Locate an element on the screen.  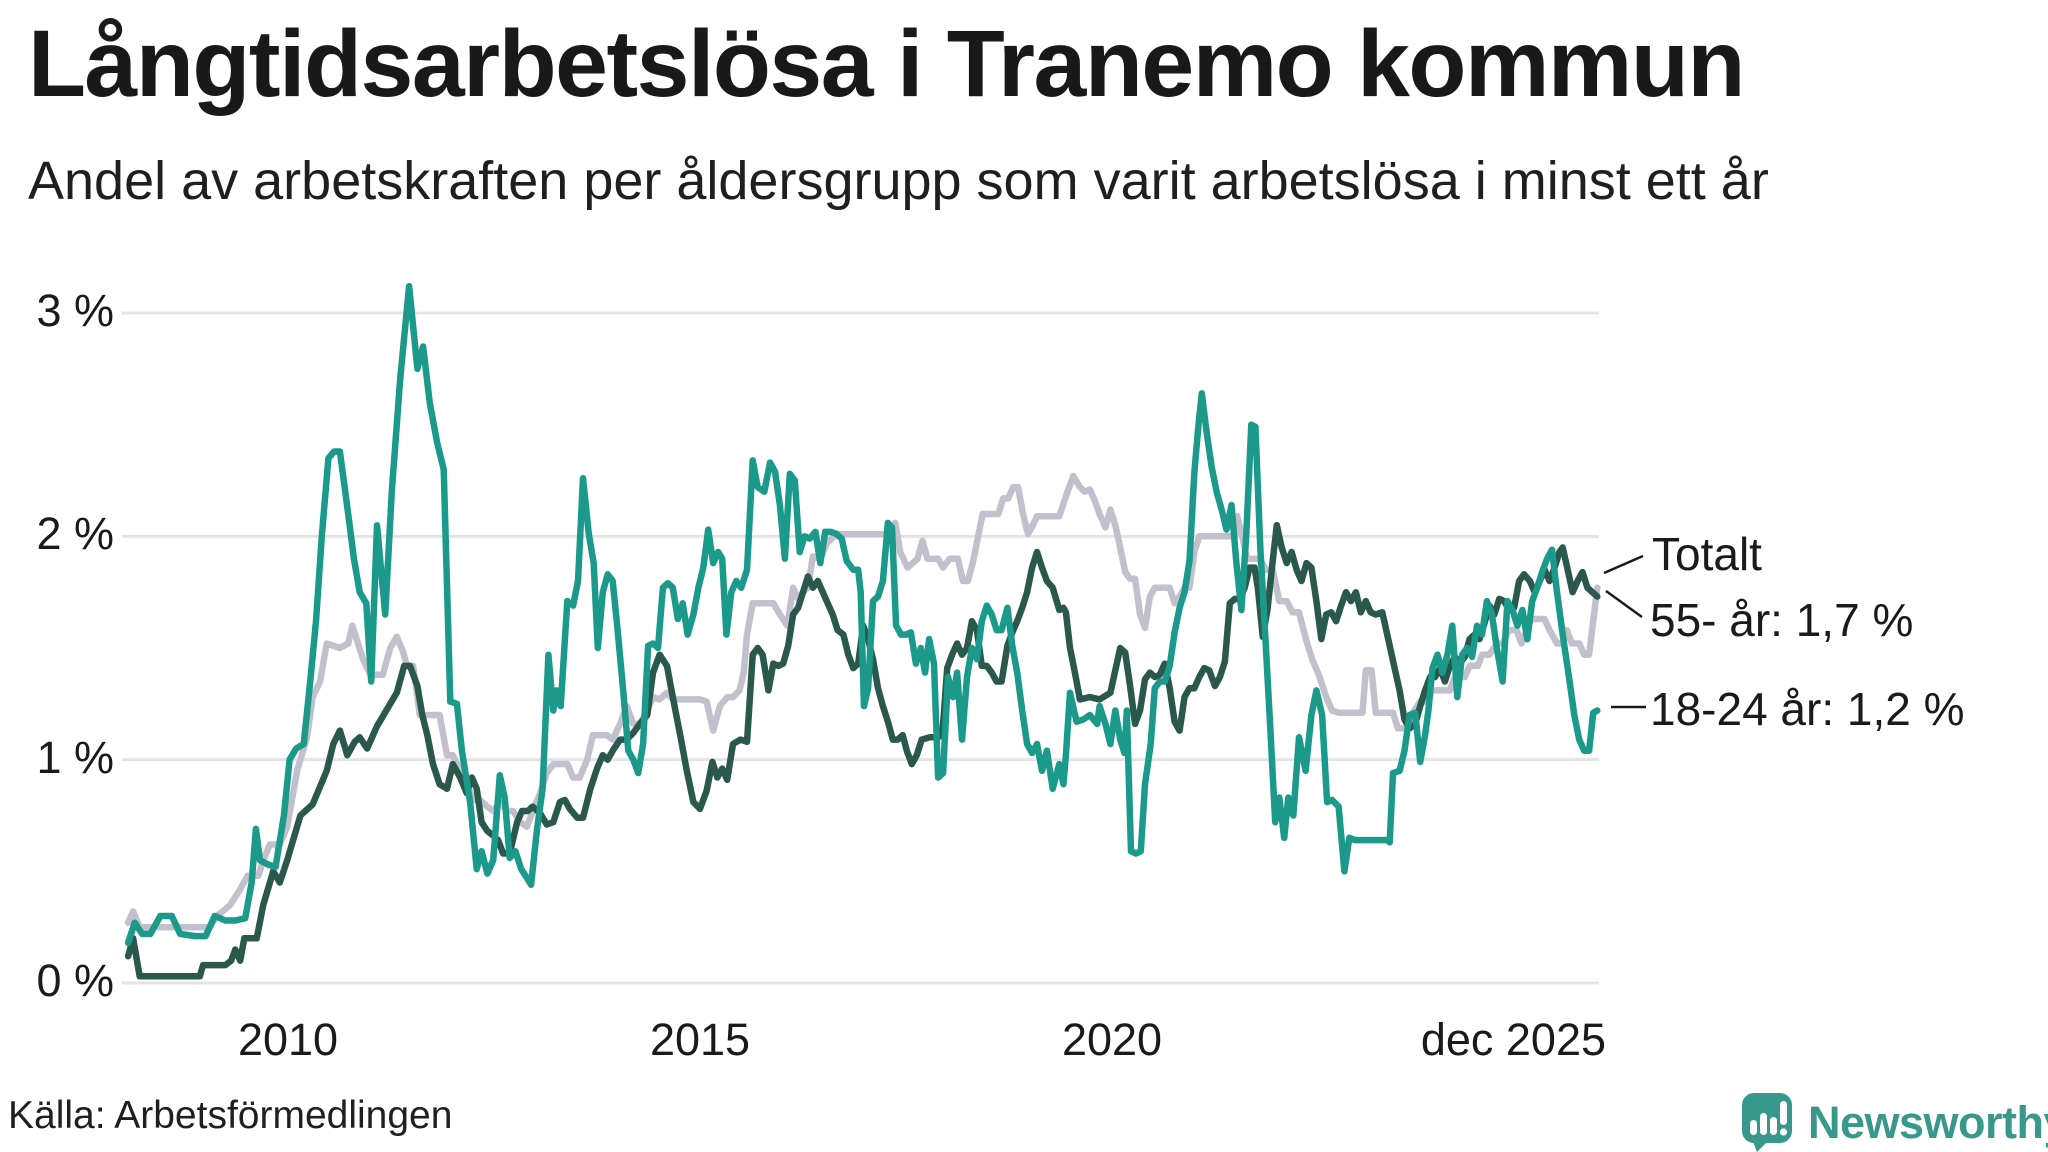
y-tick-label: 2 % is located at coordinates (75, 534).